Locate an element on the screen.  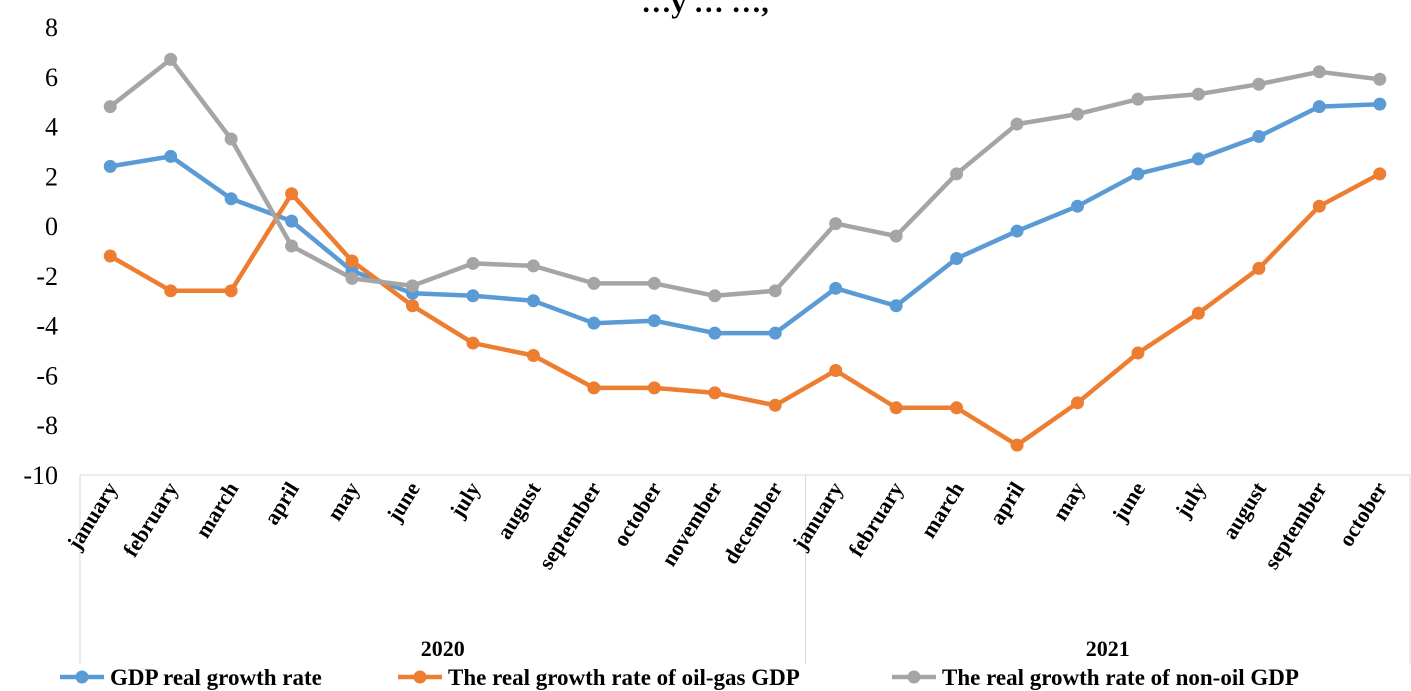
y-tick-label: 0 is located at coordinates (51, 226).